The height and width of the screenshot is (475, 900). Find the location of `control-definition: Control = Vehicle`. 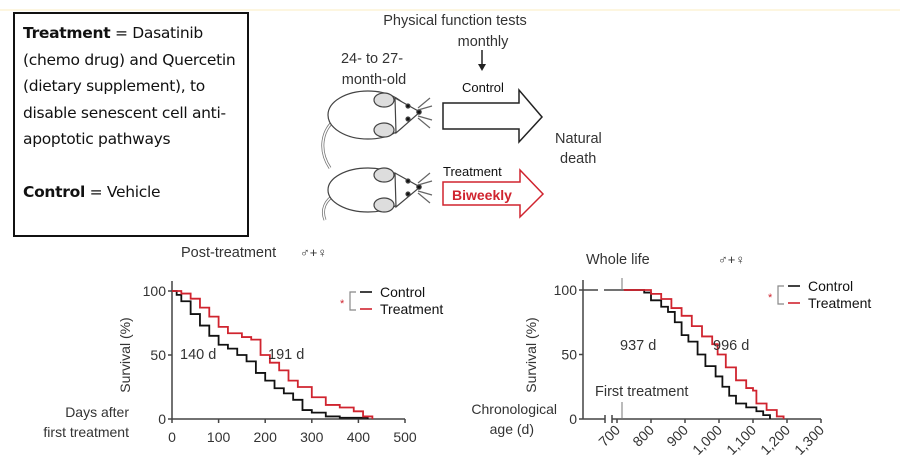

control-definition: Control = Vehicle is located at coordinates (131, 192).